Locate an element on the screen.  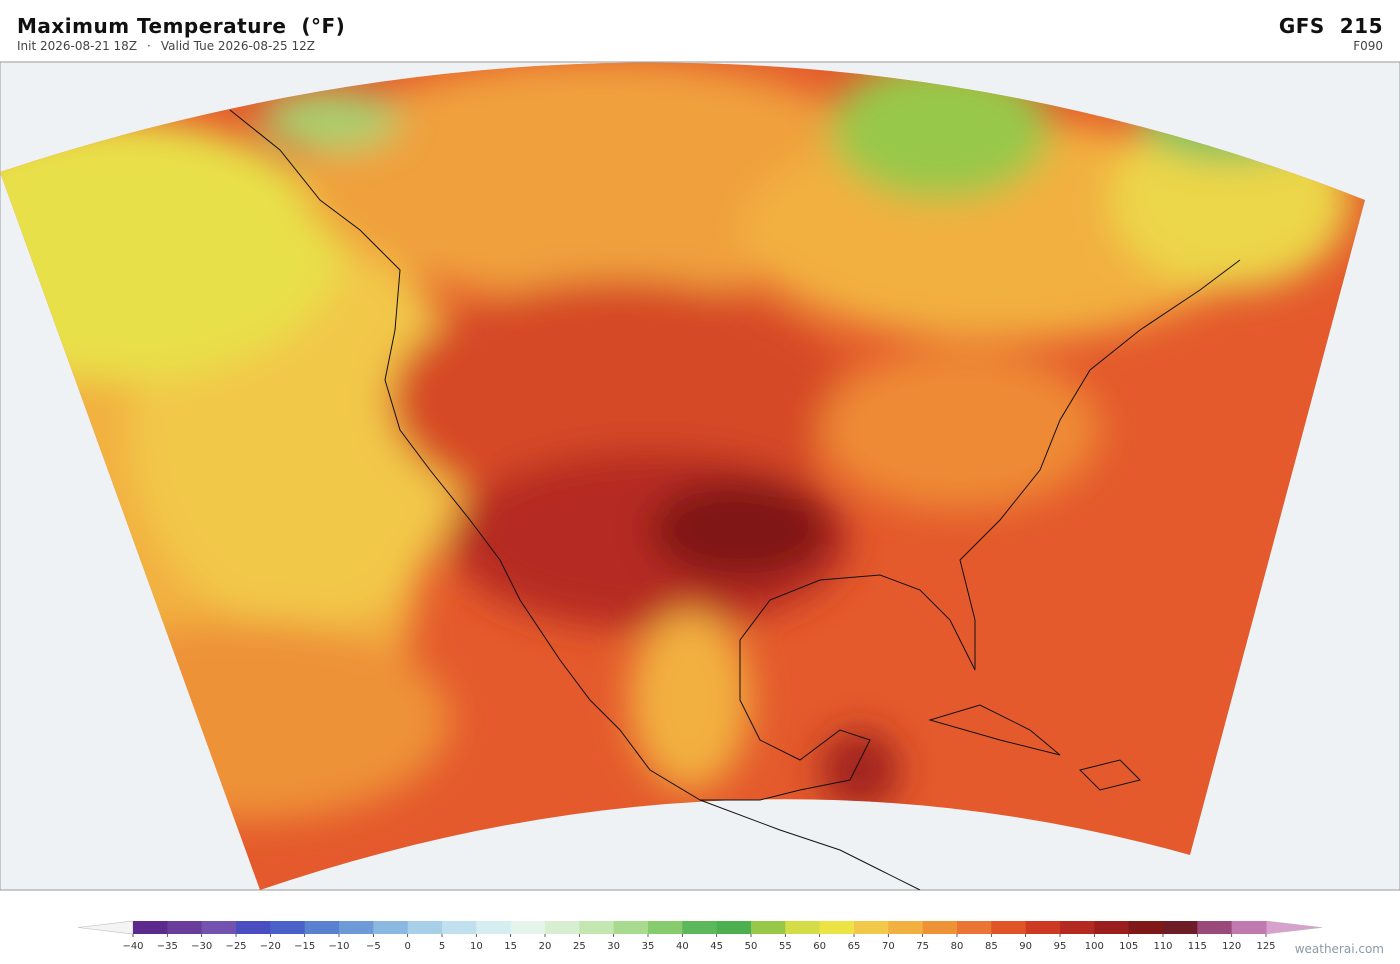
init-time: Init 2026-08-21 18Z is located at coordinates (77, 46).